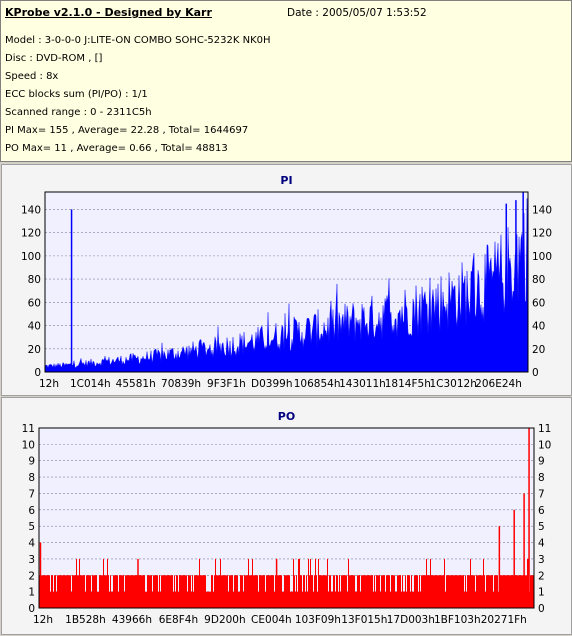  What do you see at coordinates (541, 527) in the screenshot?
I see `y-tick-label-right: 5` at bounding box center [541, 527].